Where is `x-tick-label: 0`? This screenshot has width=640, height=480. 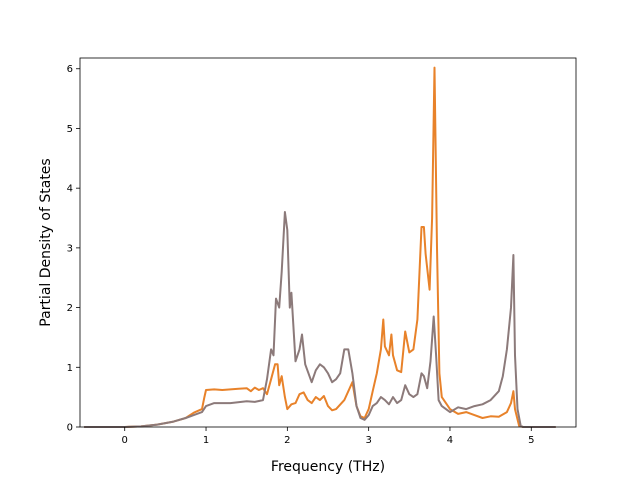
x-tick-label: 0 is located at coordinates (125, 440).